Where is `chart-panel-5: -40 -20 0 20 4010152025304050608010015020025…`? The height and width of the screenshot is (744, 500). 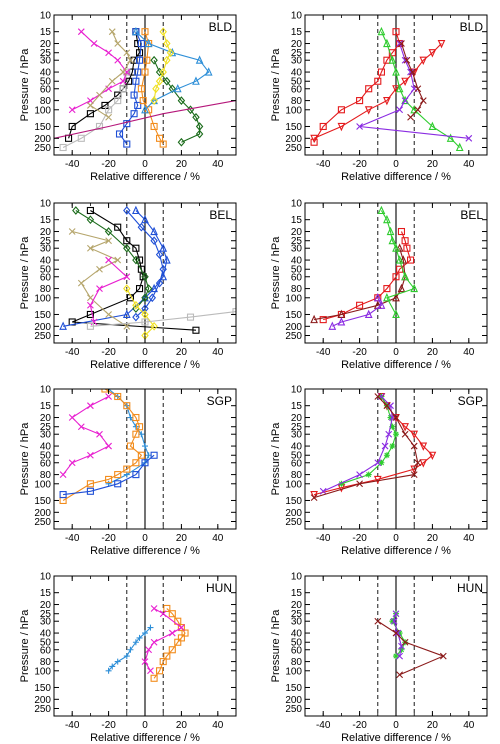
chart-panel-5: -40 -20 0 20 4010152025304050608010015020025… is located at coordinates (128, 471).